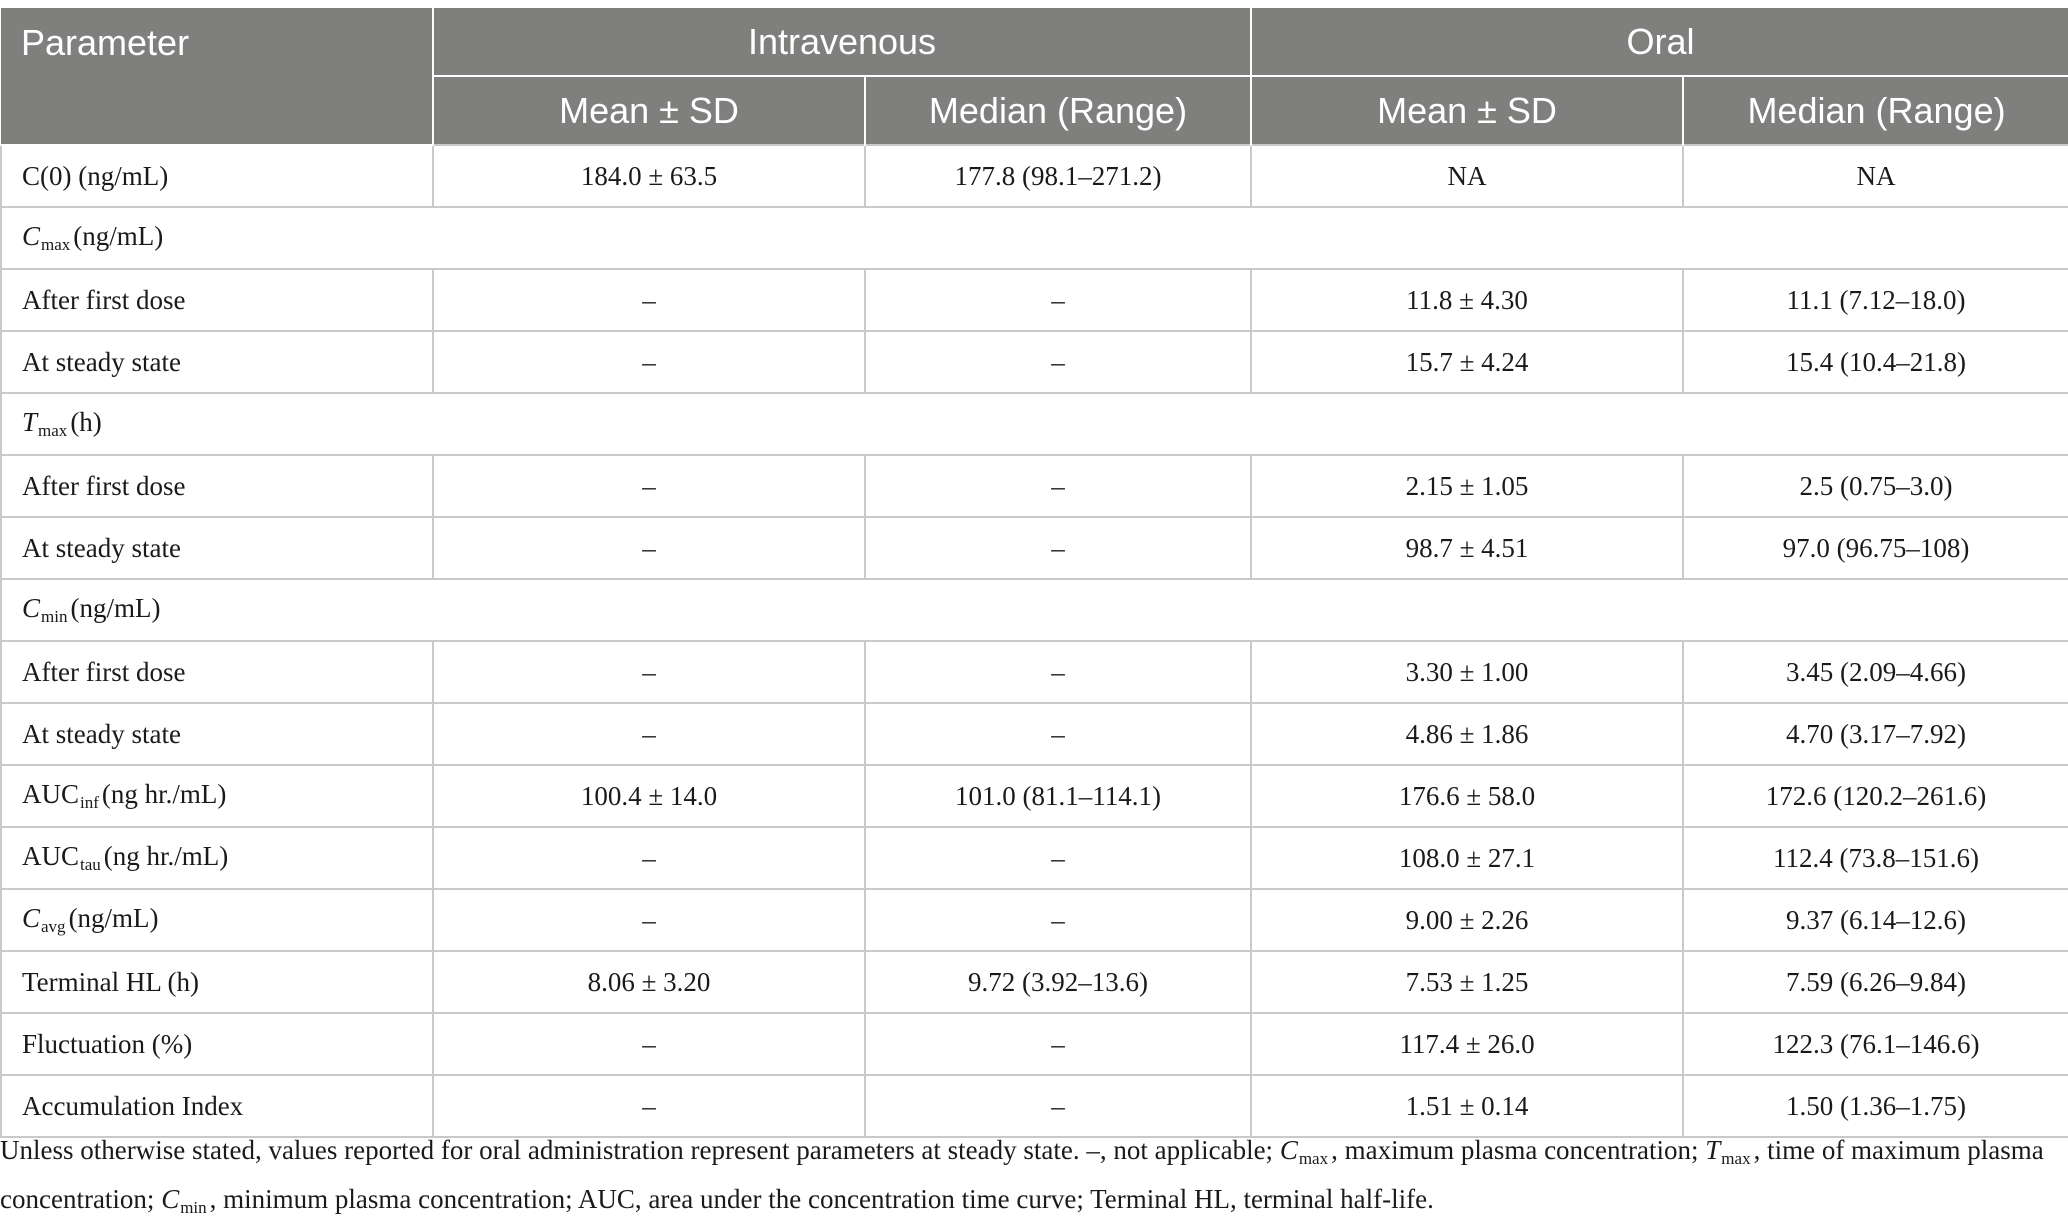 This screenshot has width=2068, height=1228. Describe the element at coordinates (1518, 1150) in the screenshot. I see `footnote-text-2: , maximum plasma concentration;` at that location.